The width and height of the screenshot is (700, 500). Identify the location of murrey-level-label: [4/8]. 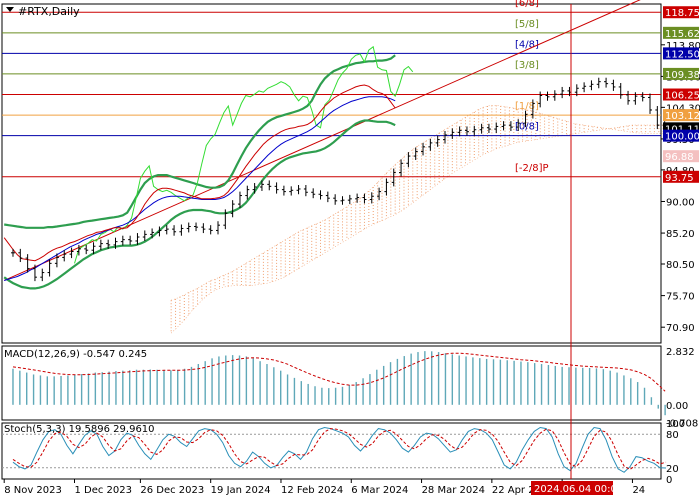
(527, 44).